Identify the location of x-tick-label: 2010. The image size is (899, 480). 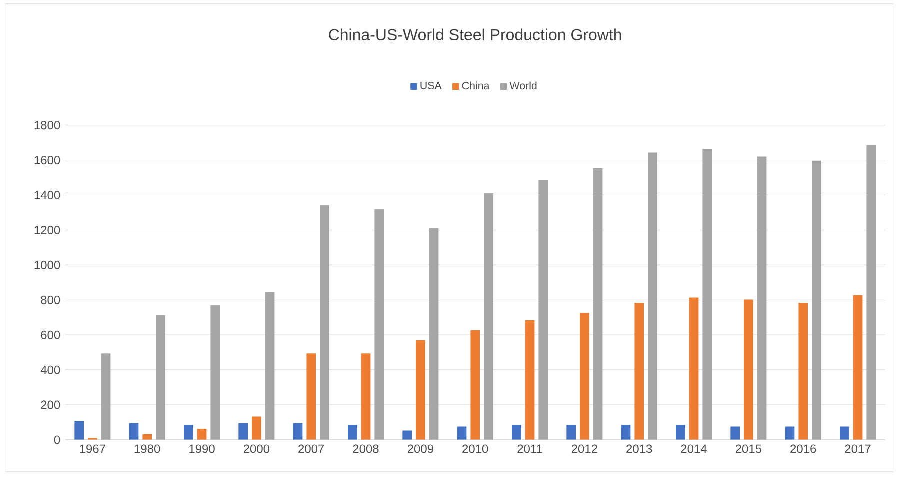
(475, 449).